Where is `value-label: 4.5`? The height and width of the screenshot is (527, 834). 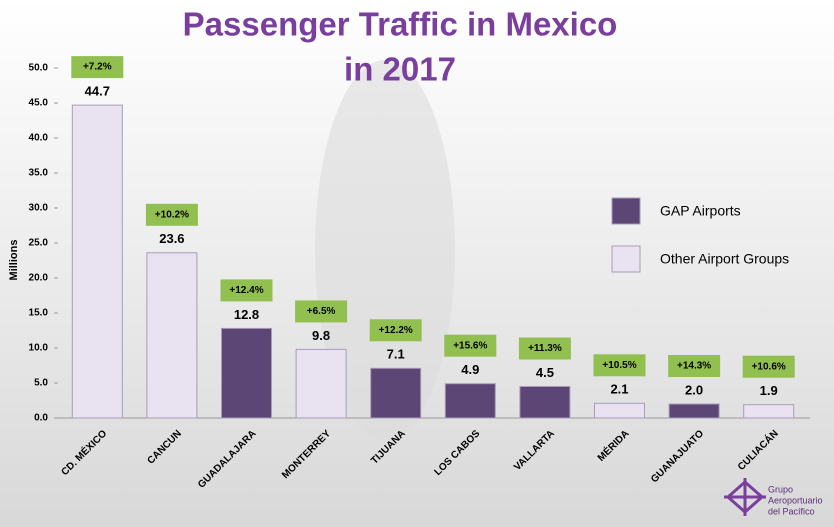
value-label: 4.5 is located at coordinates (545, 372).